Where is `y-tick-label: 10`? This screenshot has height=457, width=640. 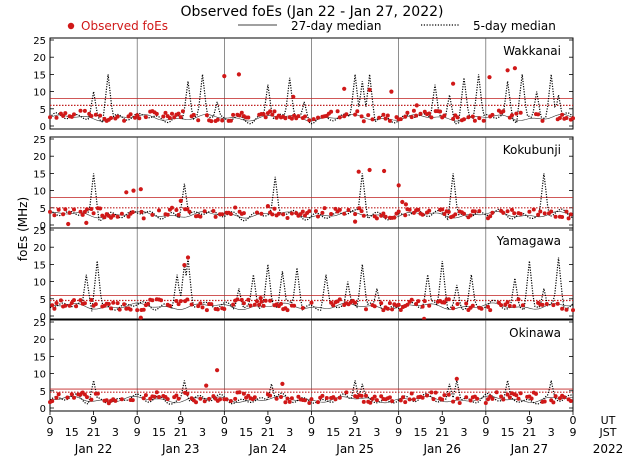 y-tick-label: 10 is located at coordinates (39, 283).